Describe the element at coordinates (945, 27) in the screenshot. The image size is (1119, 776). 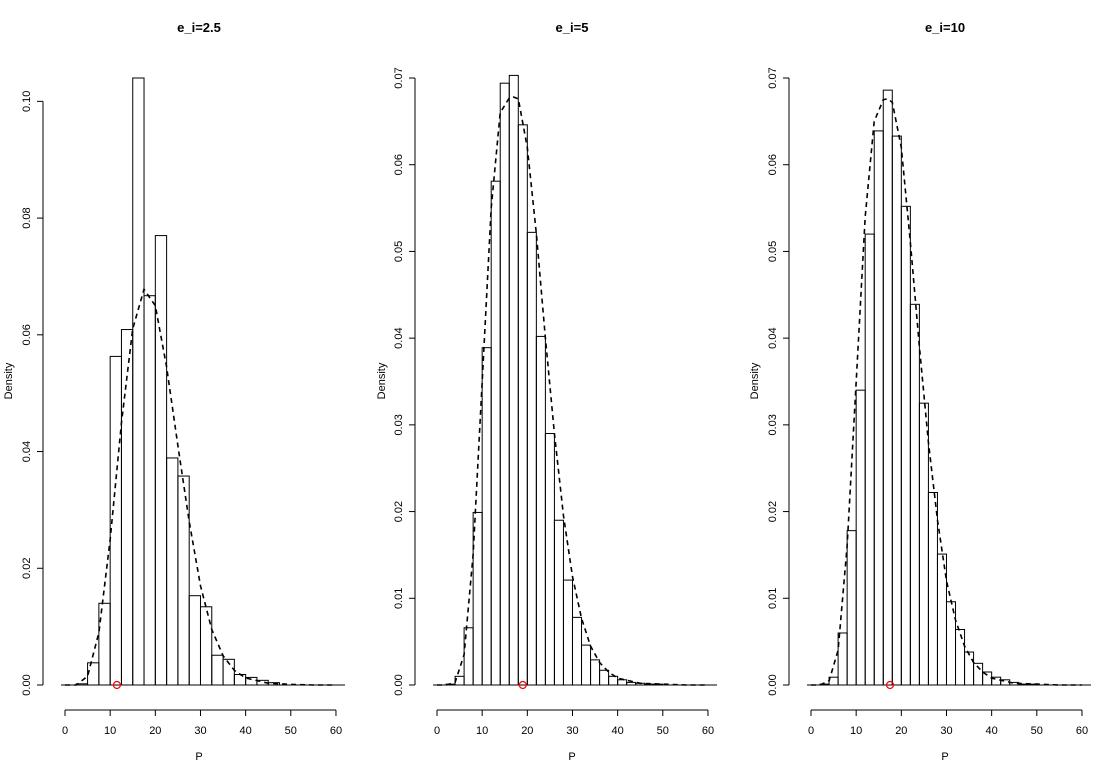
I see `panel-title: e_i=10` at that location.